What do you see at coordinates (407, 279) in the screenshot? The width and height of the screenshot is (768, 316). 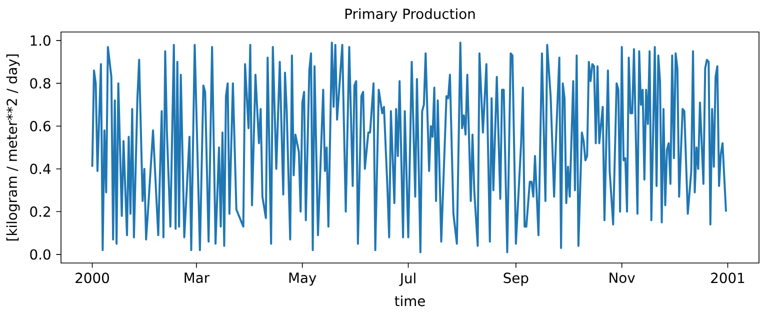 I see `x-tick-label: Jul` at bounding box center [407, 279].